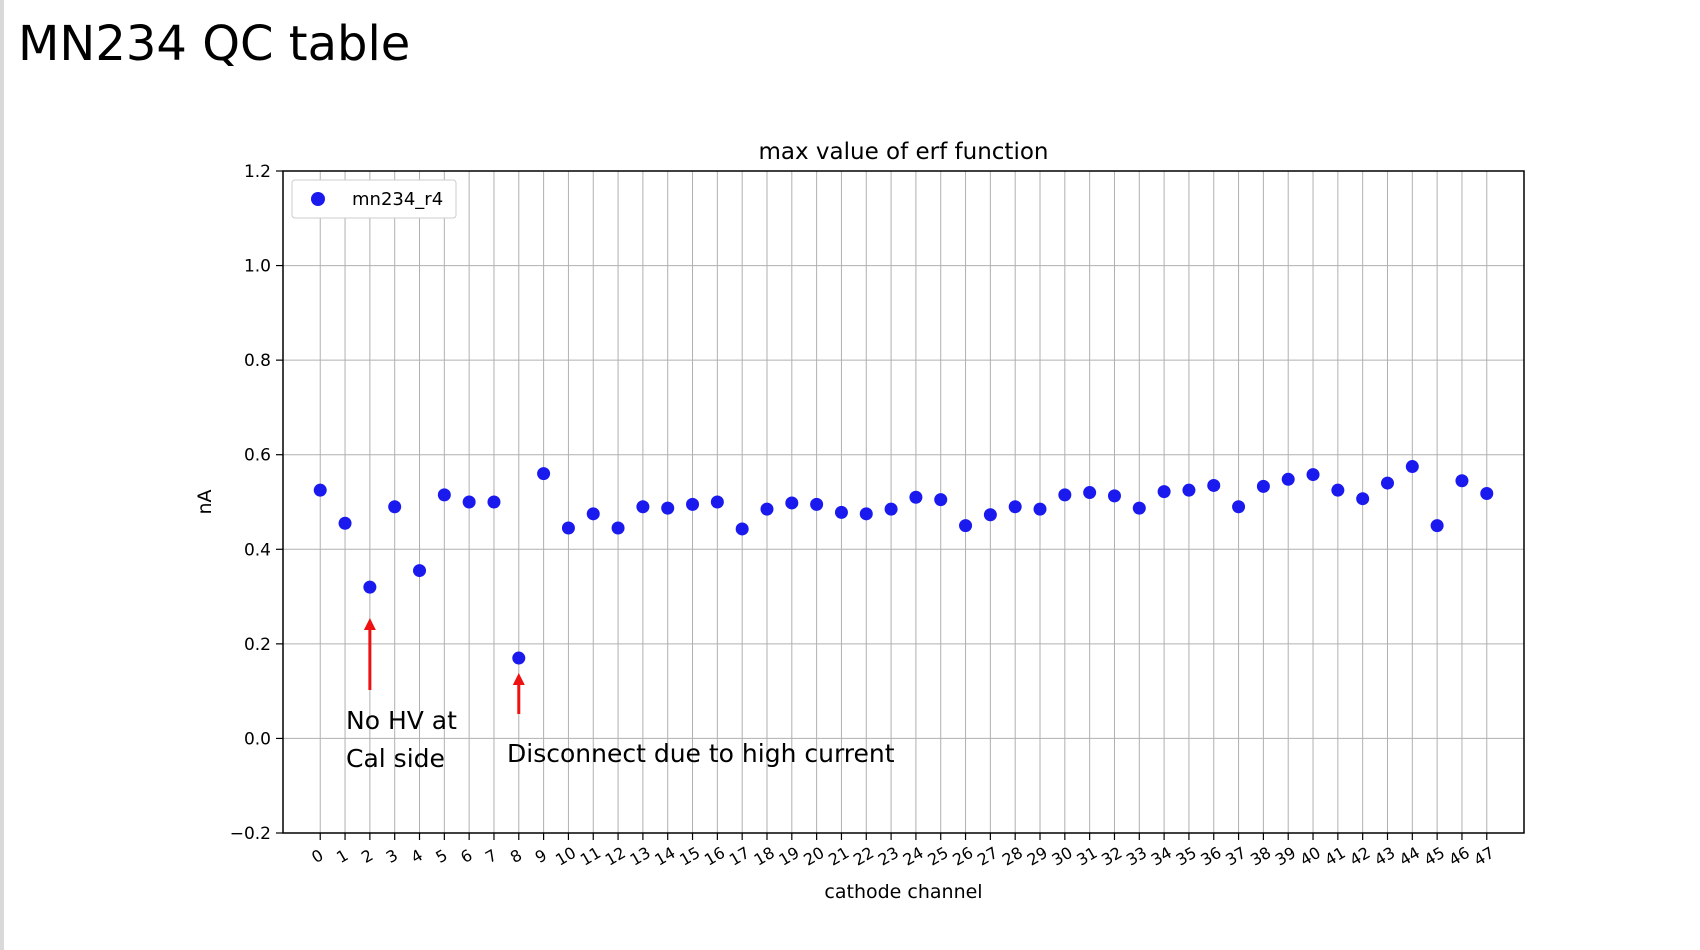 The width and height of the screenshot is (1700, 950). Describe the element at coordinates (1037, 856) in the screenshot. I see `x-tick-label: 29` at that location.